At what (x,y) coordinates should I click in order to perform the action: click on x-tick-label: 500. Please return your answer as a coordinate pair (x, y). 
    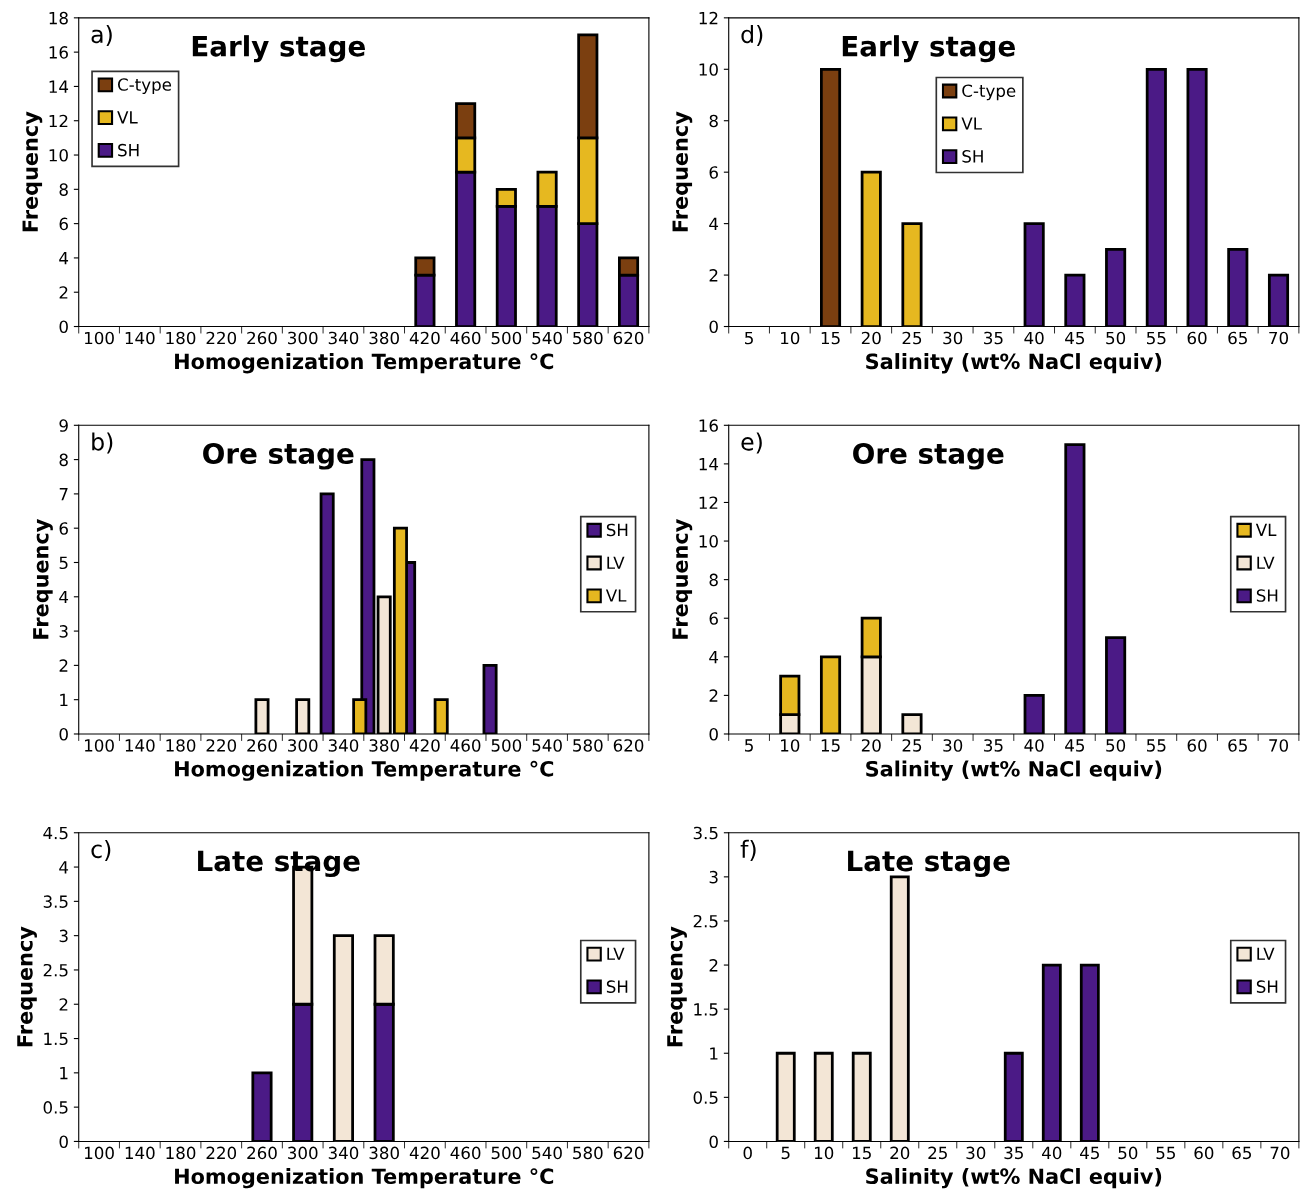
    Looking at the image, I should click on (506, 745).